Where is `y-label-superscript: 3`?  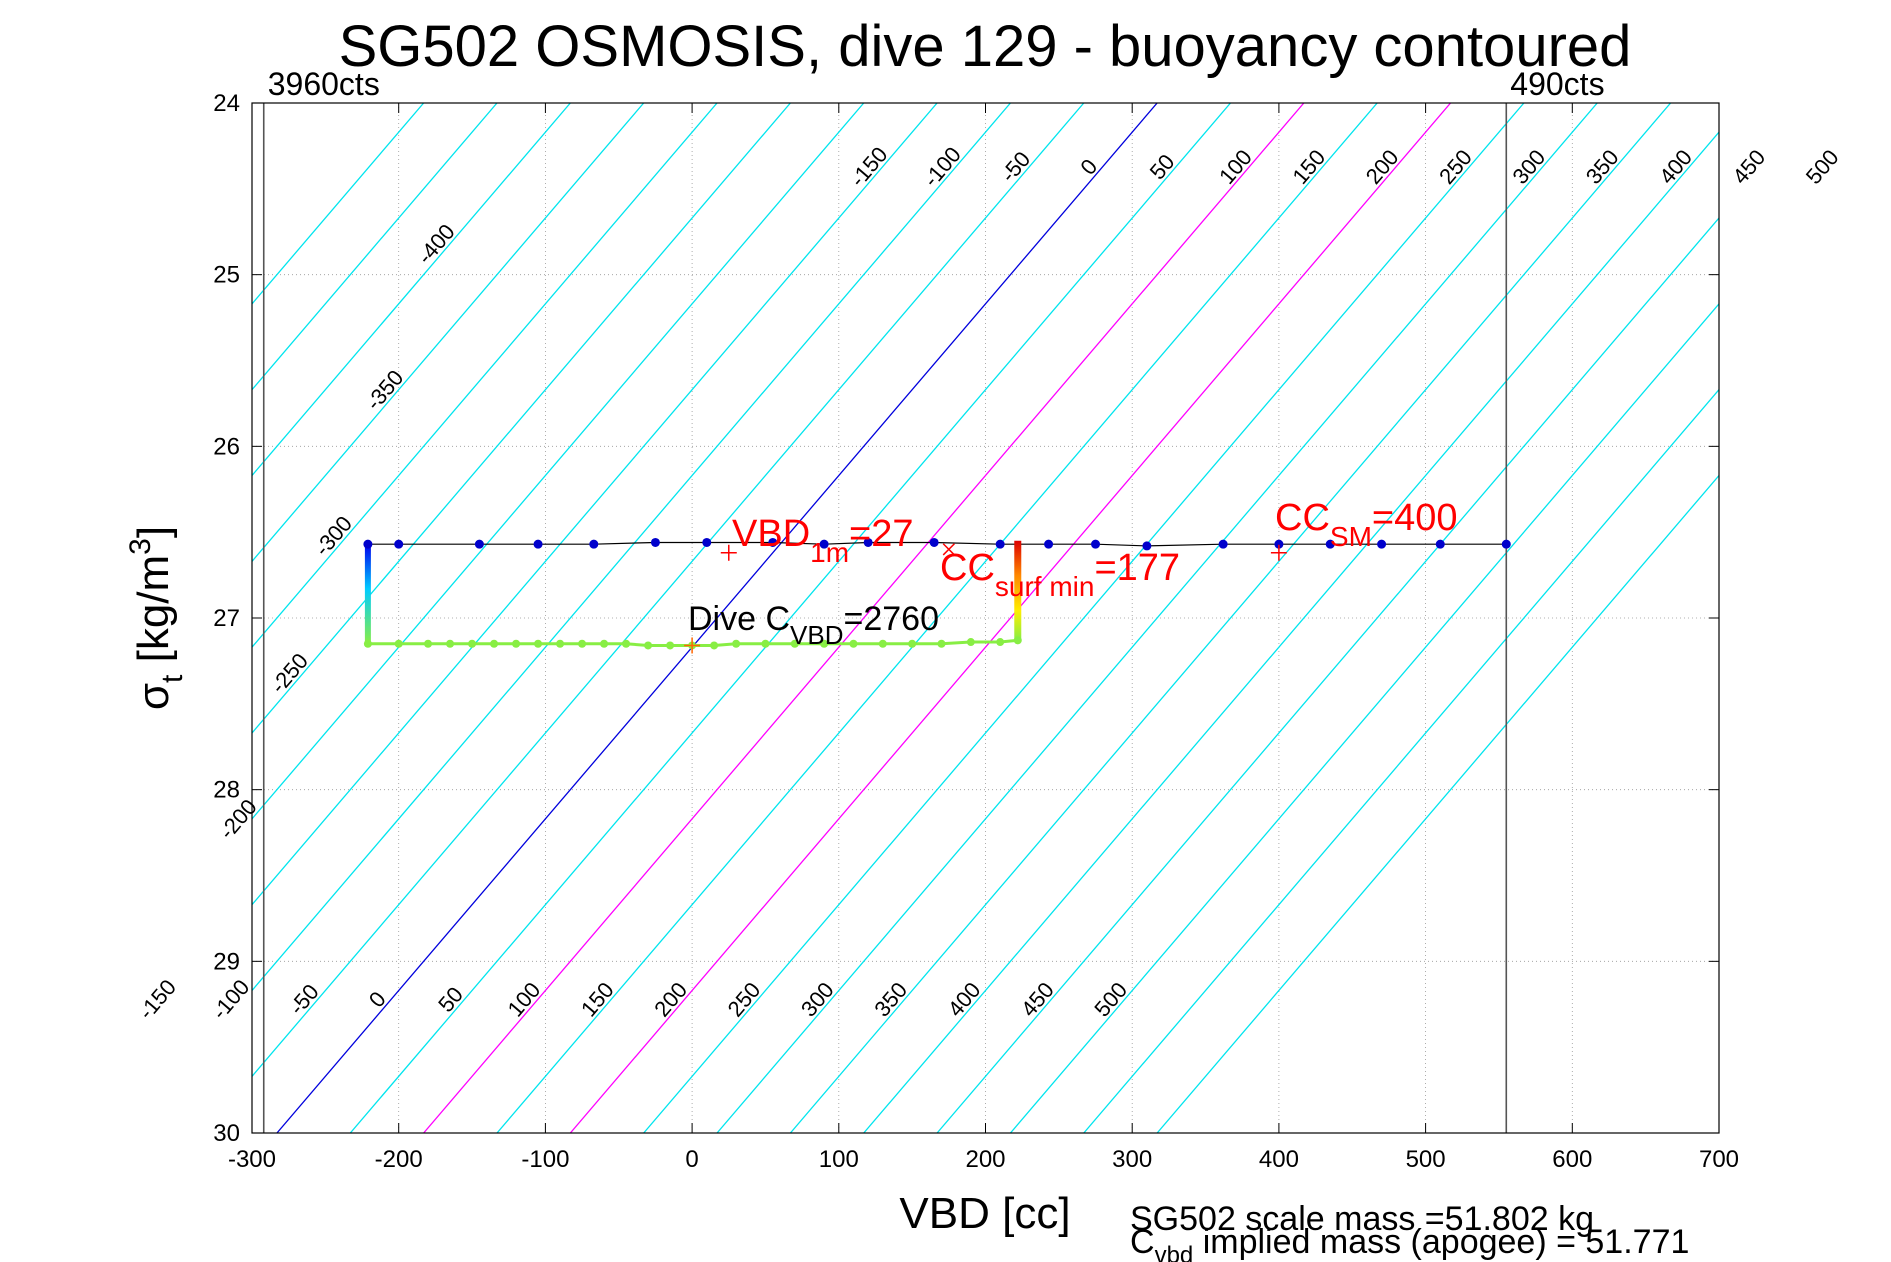 y-label-superscript: 3 is located at coordinates (140, 546).